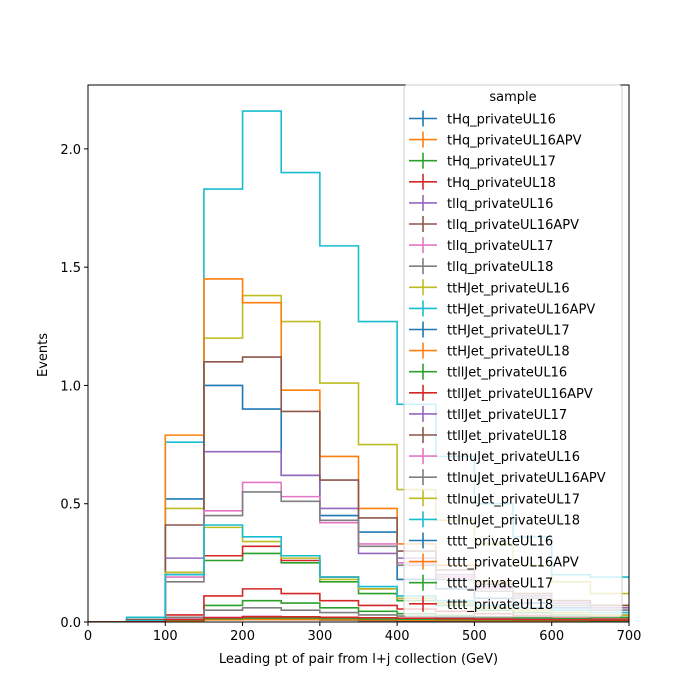 The height and width of the screenshot is (700, 700). What do you see at coordinates (70, 505) in the screenshot?
I see `y-tick-label: 0.5` at bounding box center [70, 505].